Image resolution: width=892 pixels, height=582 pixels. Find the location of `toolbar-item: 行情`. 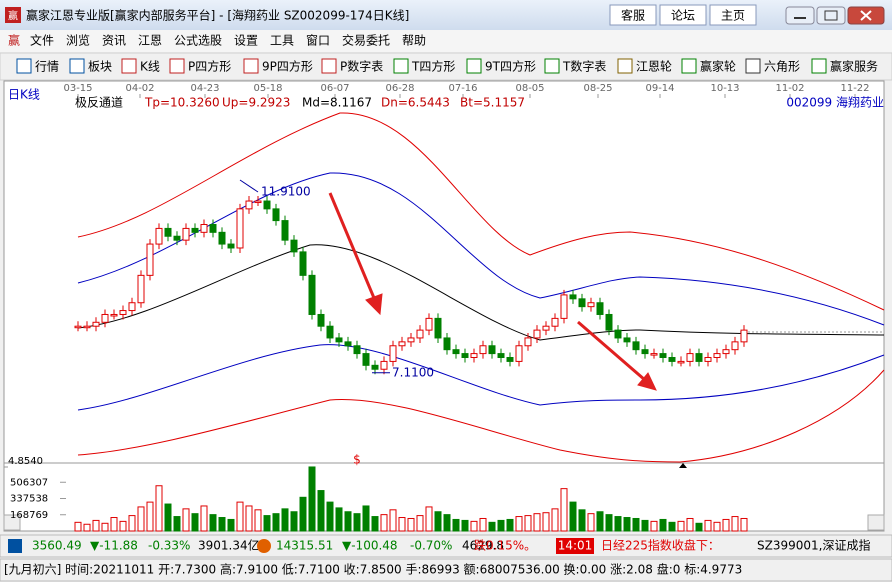

toolbar-item: 行情 is located at coordinates (47, 67).